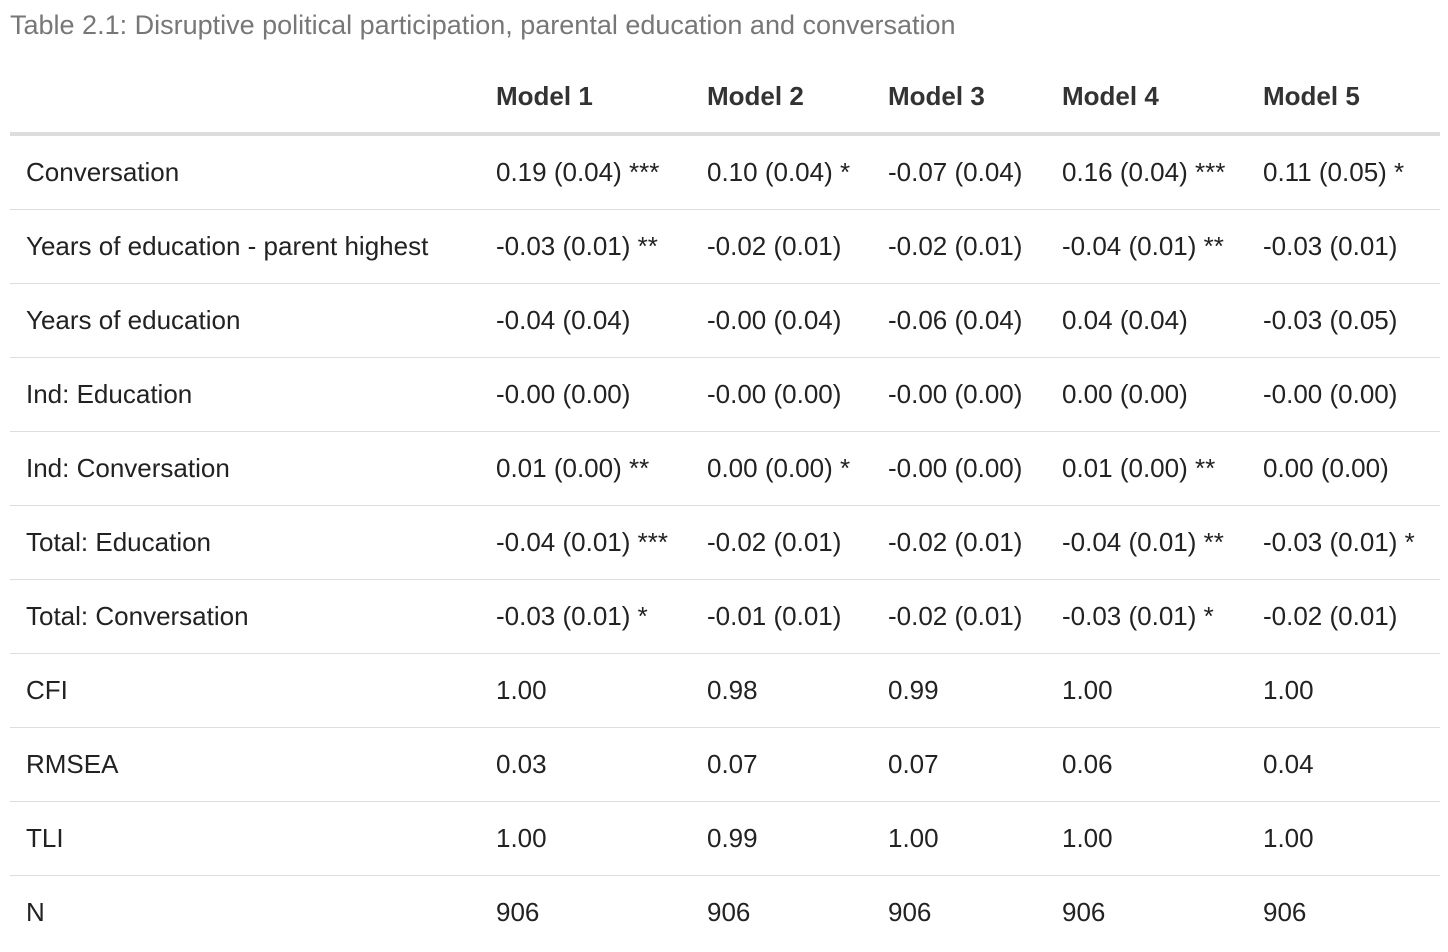  What do you see at coordinates (1346, 468) in the screenshot?
I see `table-cell-model-5: 0.00 (0.00)` at bounding box center [1346, 468].